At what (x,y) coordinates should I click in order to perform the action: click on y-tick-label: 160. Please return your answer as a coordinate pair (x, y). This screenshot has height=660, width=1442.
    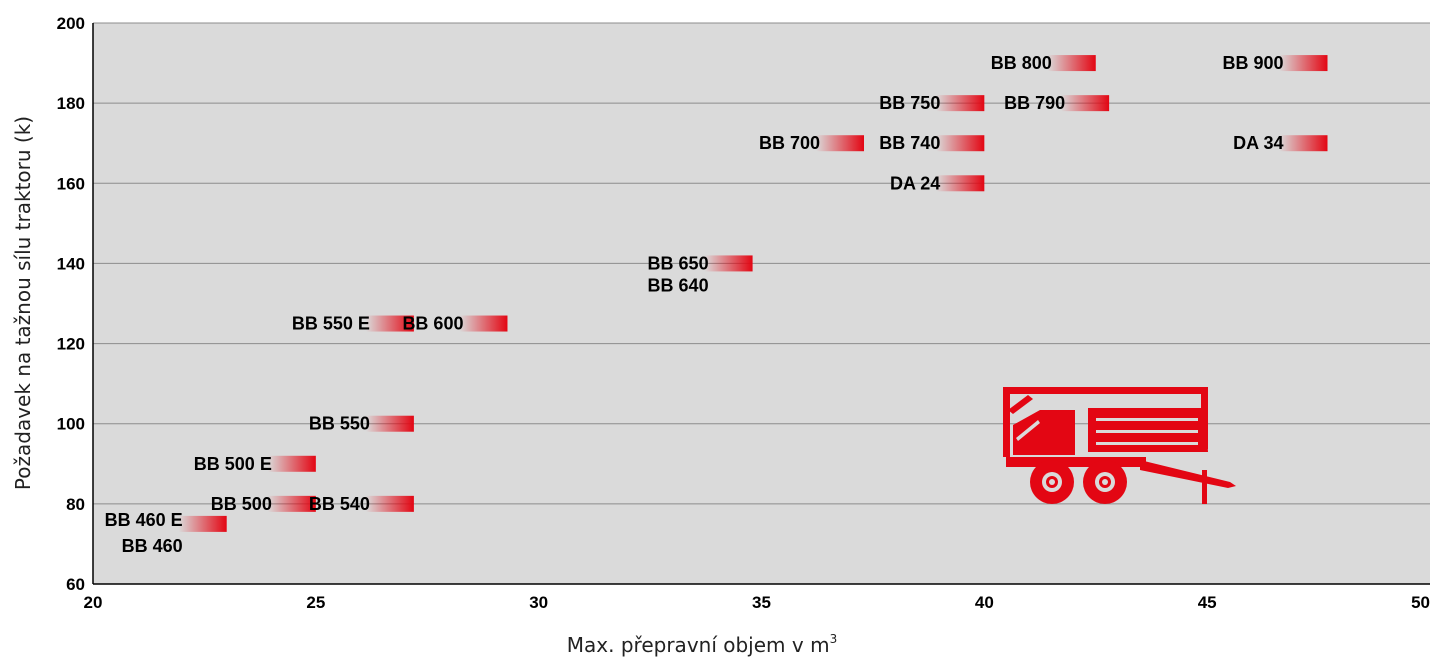
    Looking at the image, I should click on (71, 183).